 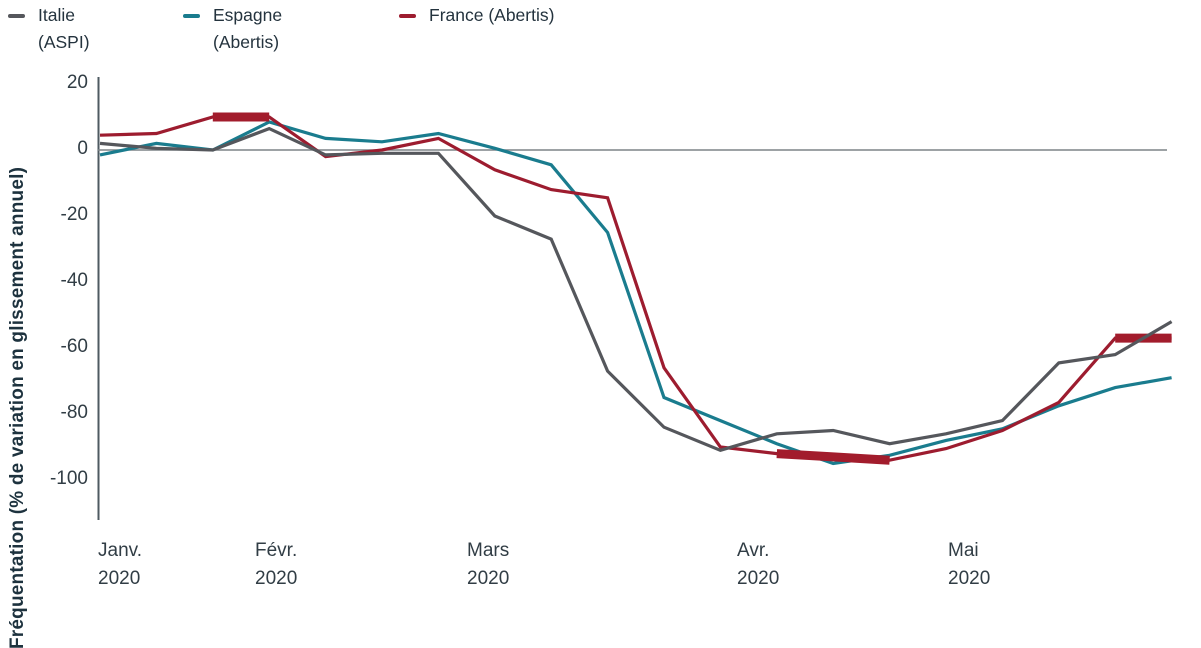 I want to click on y-tick-label: -80, so click(x=74, y=412).